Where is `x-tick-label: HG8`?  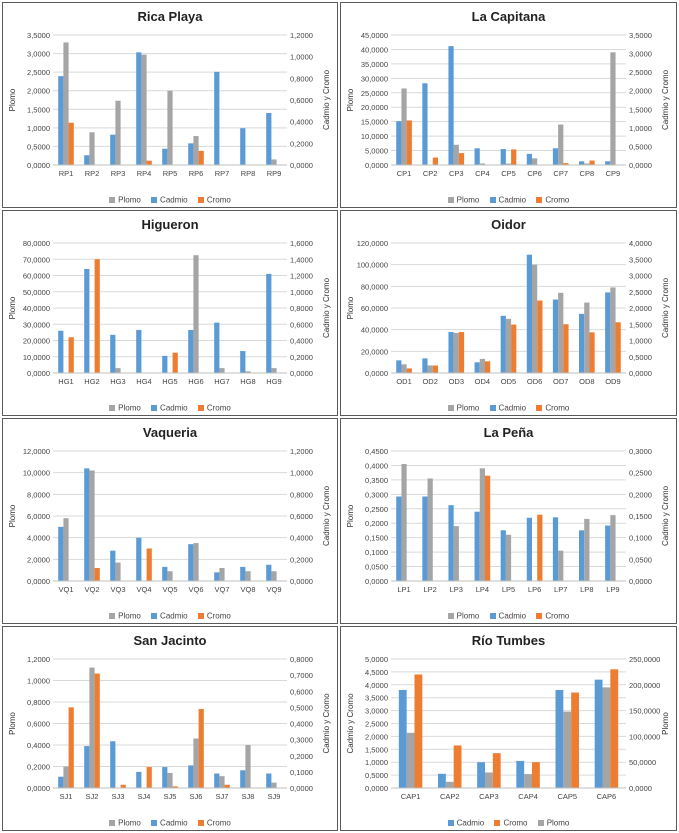
x-tick-label: HG8 is located at coordinates (247, 381).